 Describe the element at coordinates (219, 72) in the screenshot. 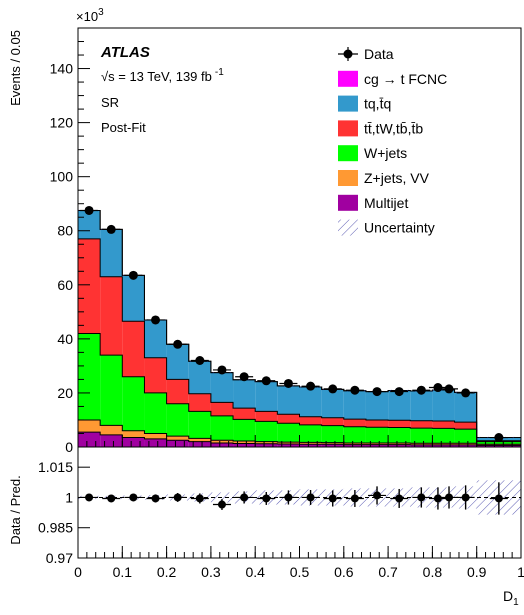

I see `energy-exponent: -1` at that location.